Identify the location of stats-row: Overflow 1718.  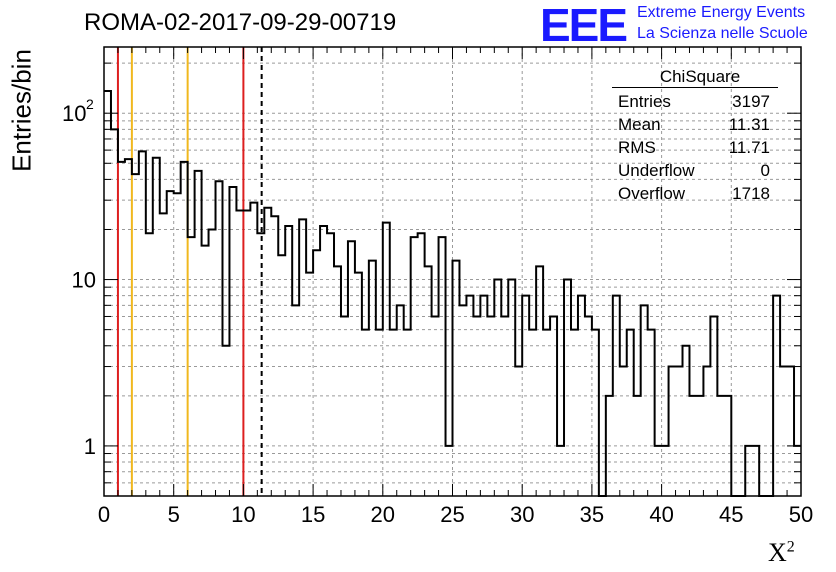
(695, 193).